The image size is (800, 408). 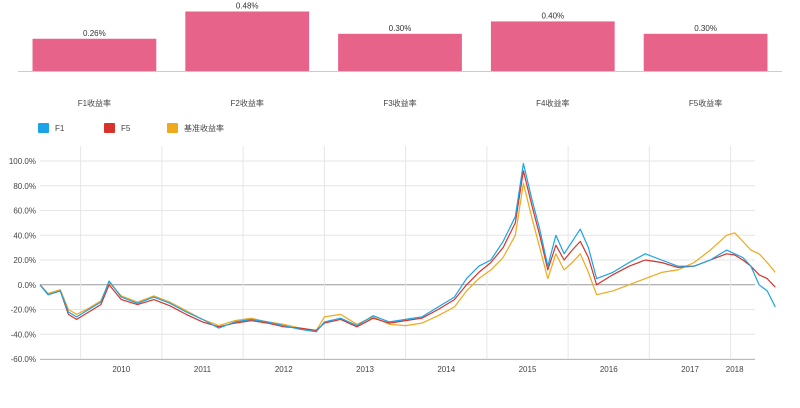 What do you see at coordinates (24, 186) in the screenshot?
I see `y-tick-label: 80.0%` at bounding box center [24, 186].